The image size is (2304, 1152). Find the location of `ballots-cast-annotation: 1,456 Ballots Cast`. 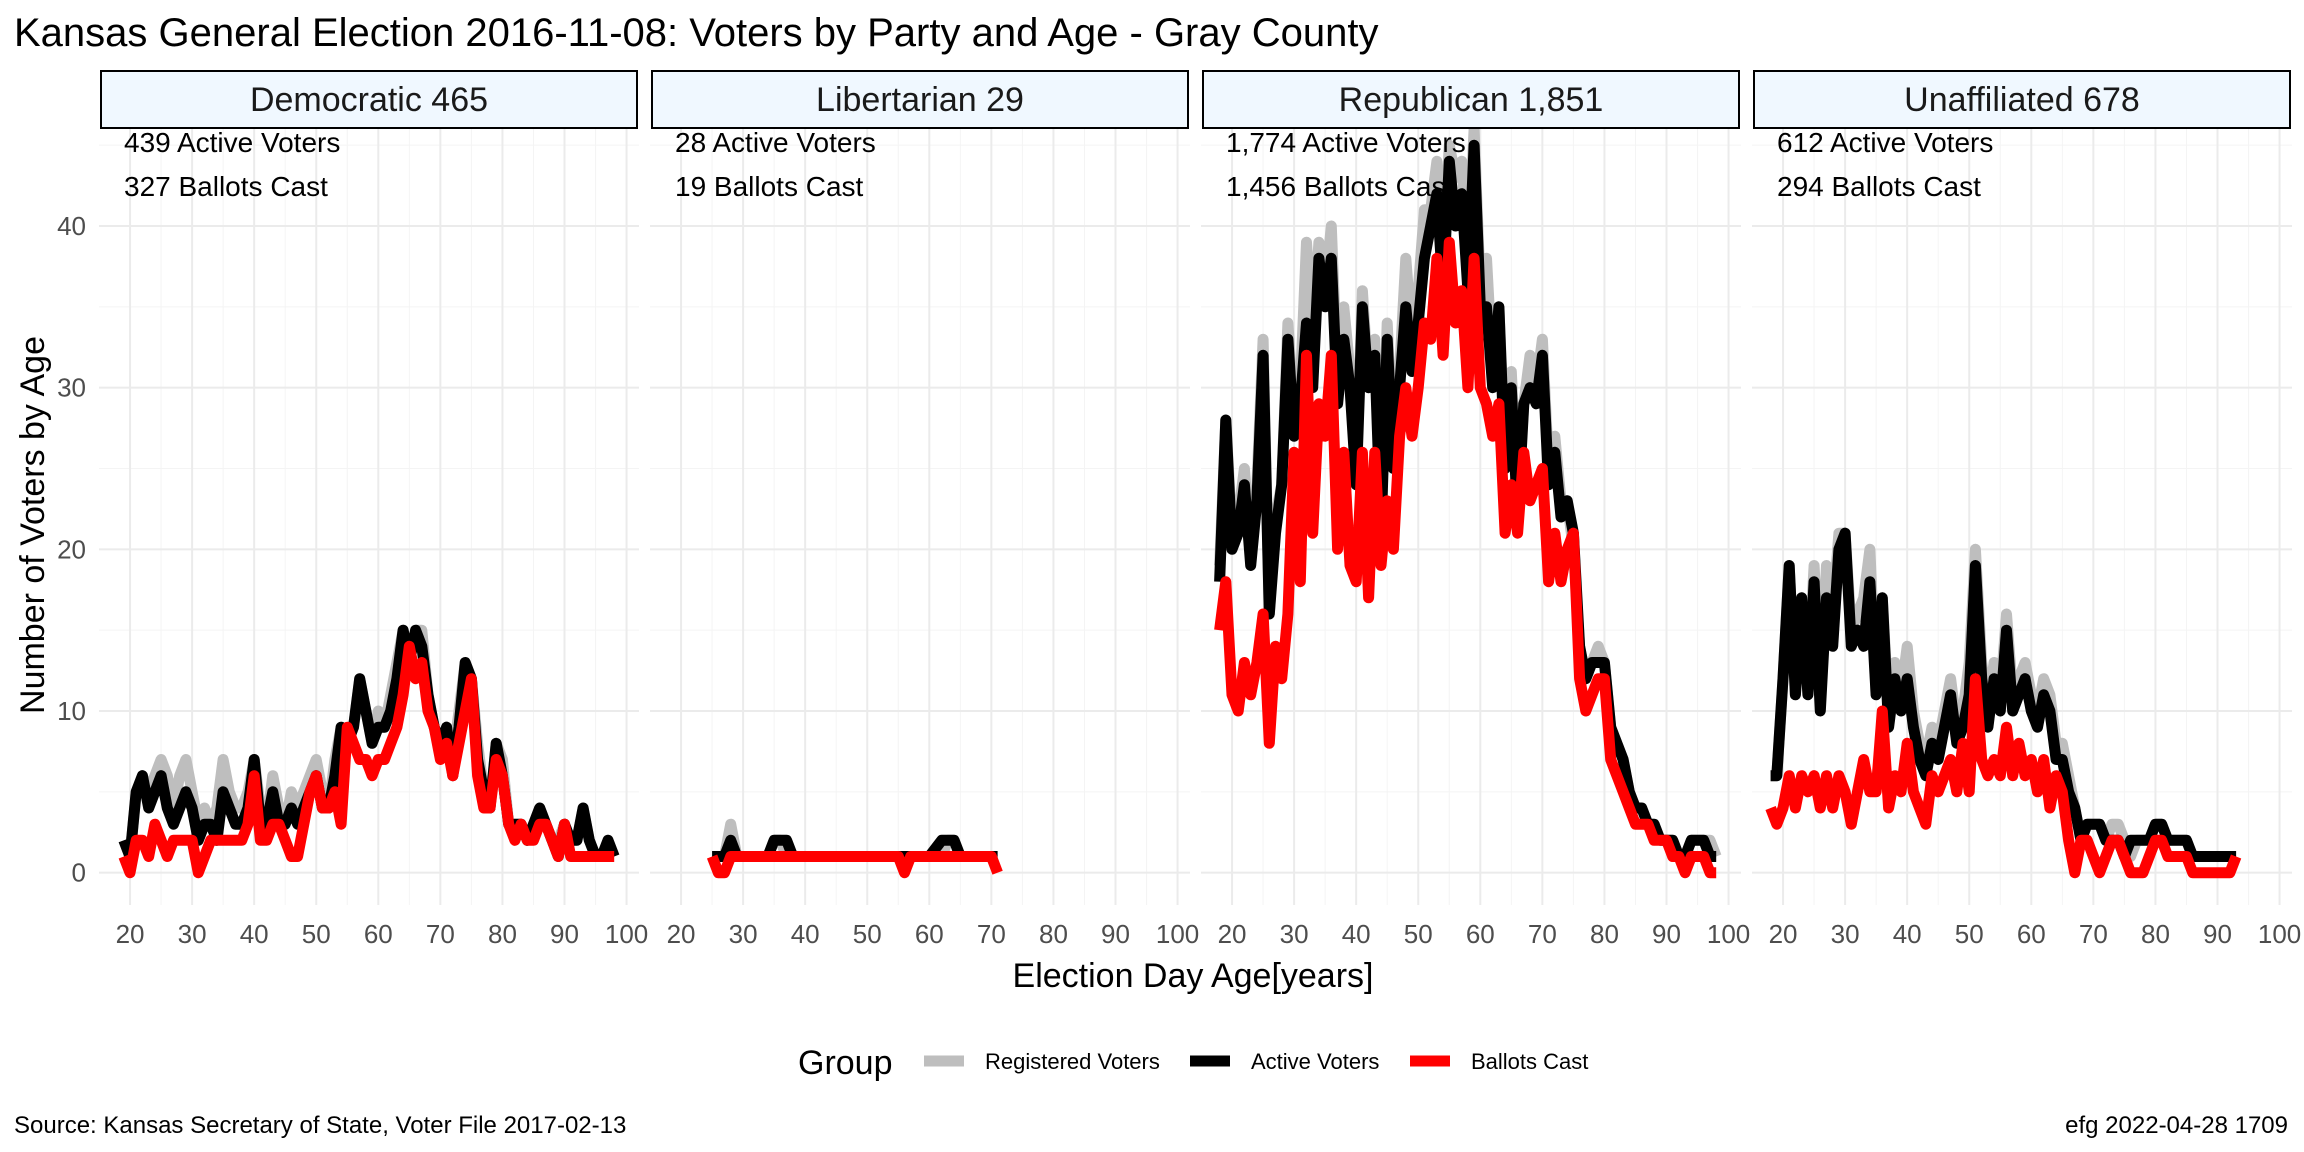

ballots-cast-annotation: 1,456 Ballots Cast is located at coordinates (1339, 186).